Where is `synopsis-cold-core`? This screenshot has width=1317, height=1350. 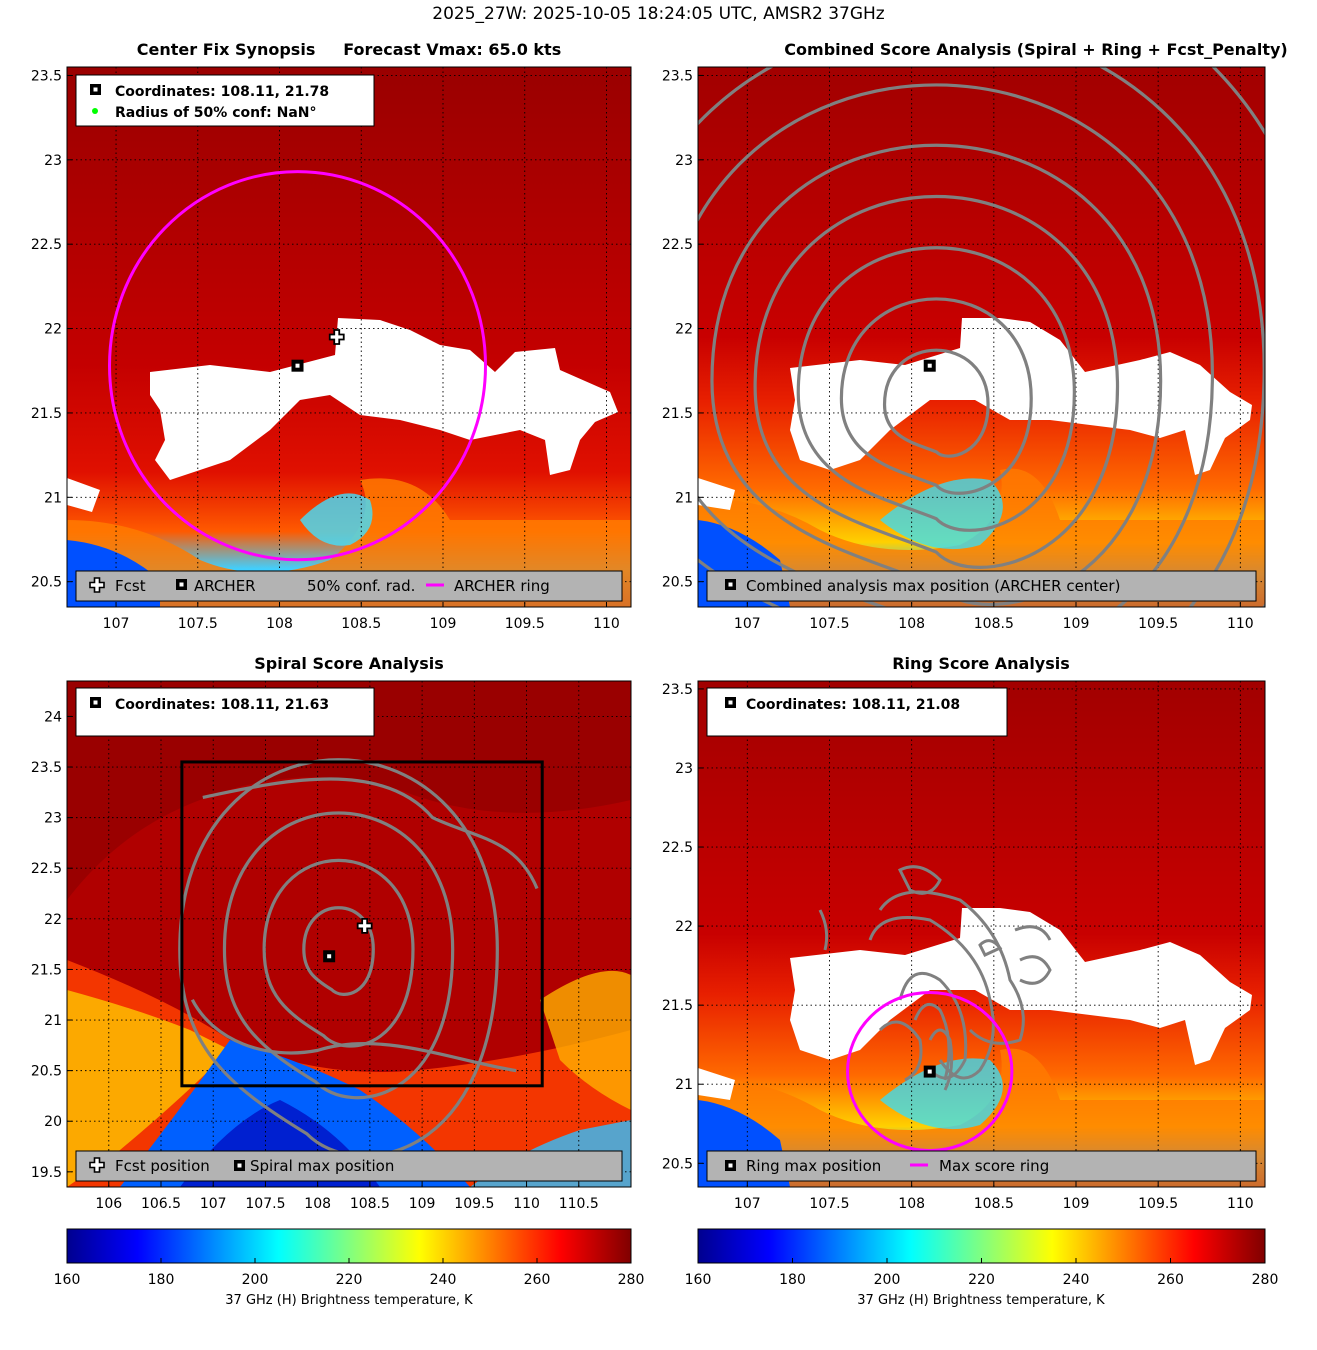
synopsis-cold-core is located at coordinates (336, 519).